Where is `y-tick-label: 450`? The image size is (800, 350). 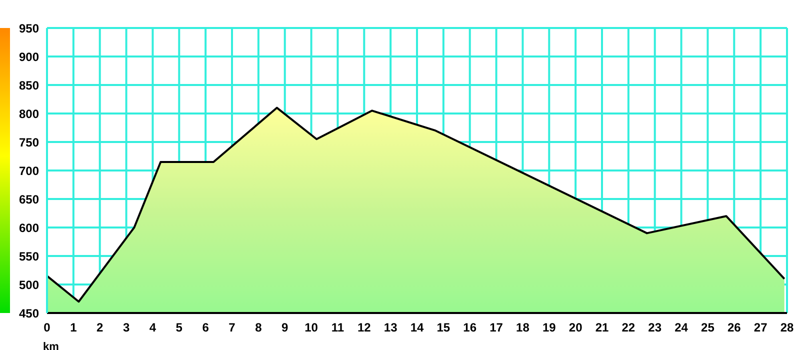 y-tick-label: 450 is located at coordinates (29, 313).